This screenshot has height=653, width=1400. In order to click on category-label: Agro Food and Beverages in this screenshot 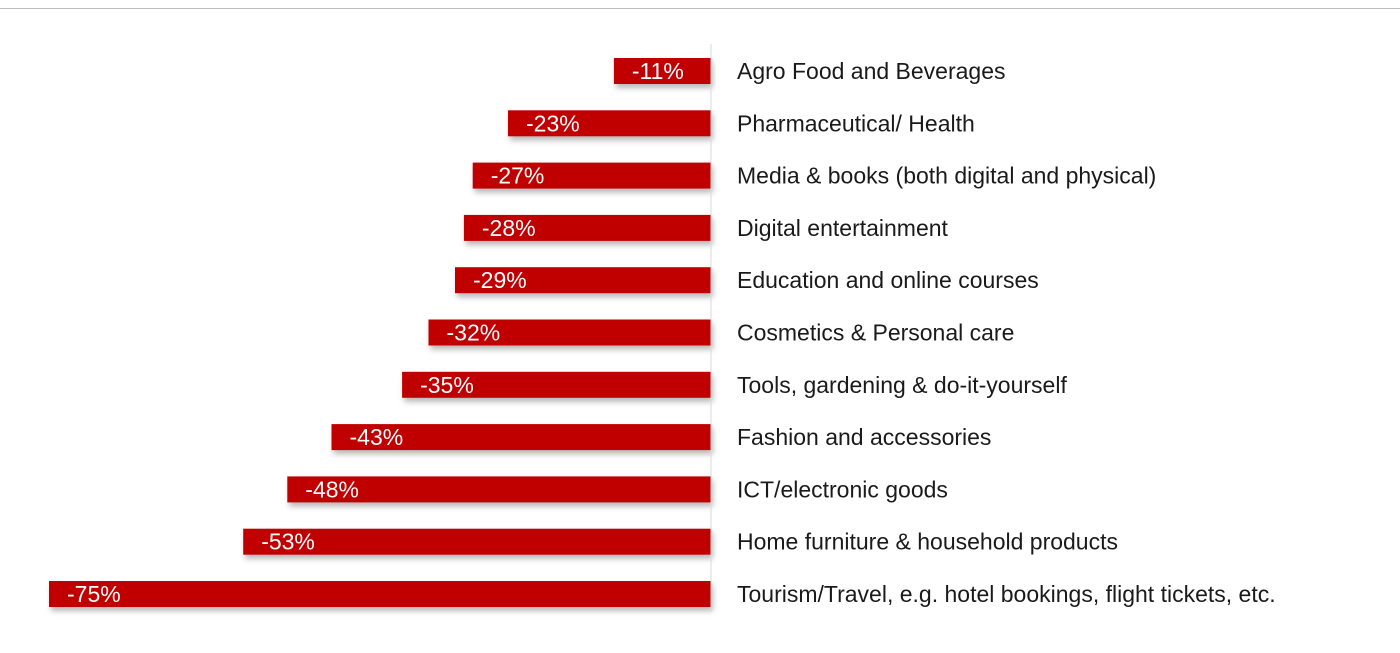, I will do `click(871, 71)`.